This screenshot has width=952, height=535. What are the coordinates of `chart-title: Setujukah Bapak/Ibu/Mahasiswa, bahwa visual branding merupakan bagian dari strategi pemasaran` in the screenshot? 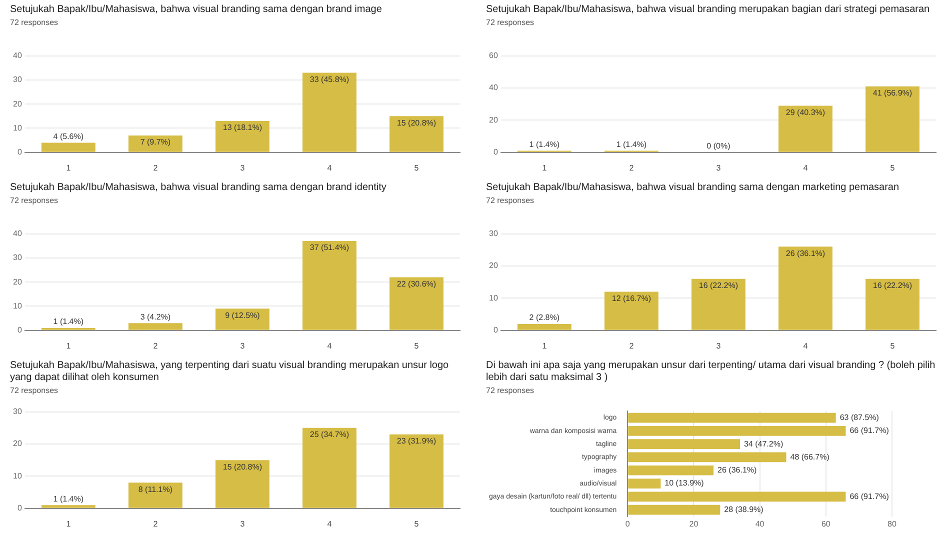 It's located at (708, 10).